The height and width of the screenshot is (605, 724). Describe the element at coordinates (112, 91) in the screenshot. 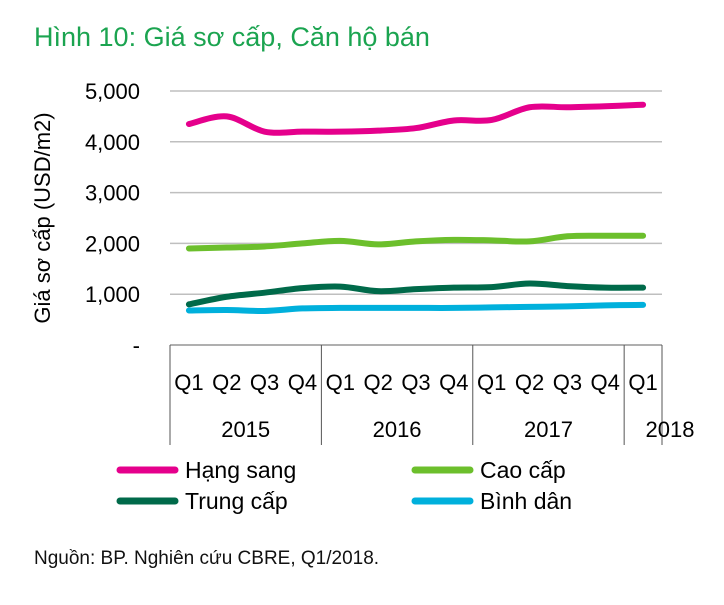

I see `y-tick-label: 5,000` at that location.